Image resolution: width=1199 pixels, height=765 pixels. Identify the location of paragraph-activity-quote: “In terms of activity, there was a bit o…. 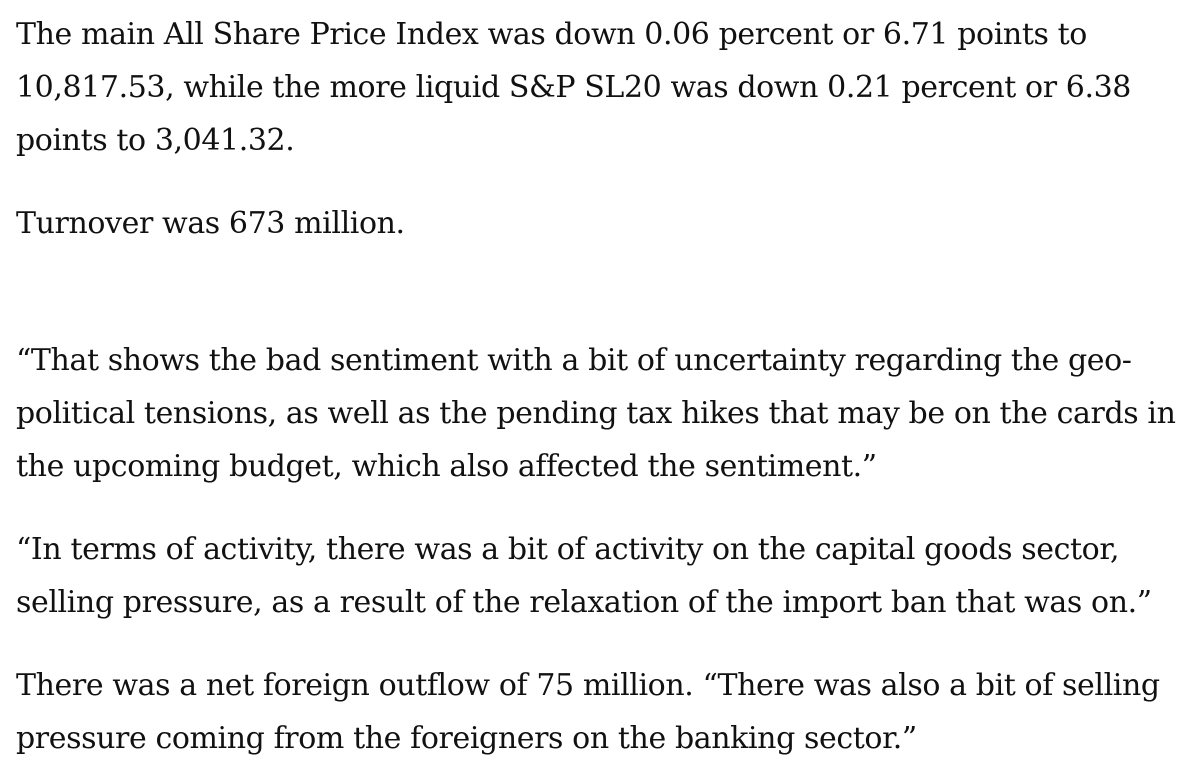
(584, 576).